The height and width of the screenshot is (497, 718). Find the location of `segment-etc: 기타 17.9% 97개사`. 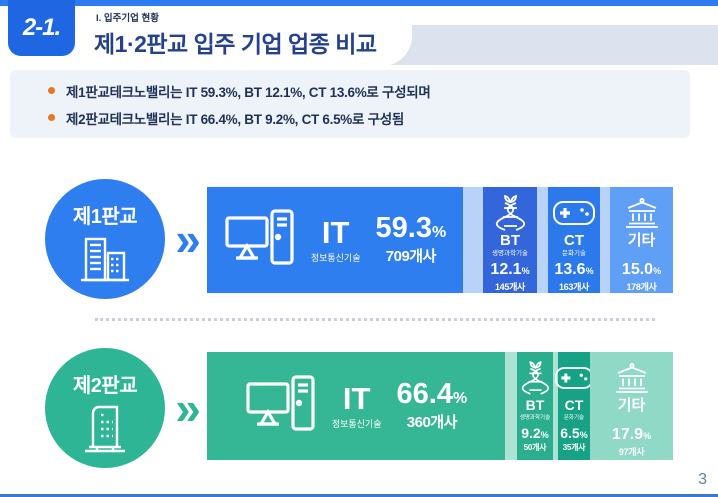

segment-etc: 기타 17.9% 97개사 is located at coordinates (631, 406).